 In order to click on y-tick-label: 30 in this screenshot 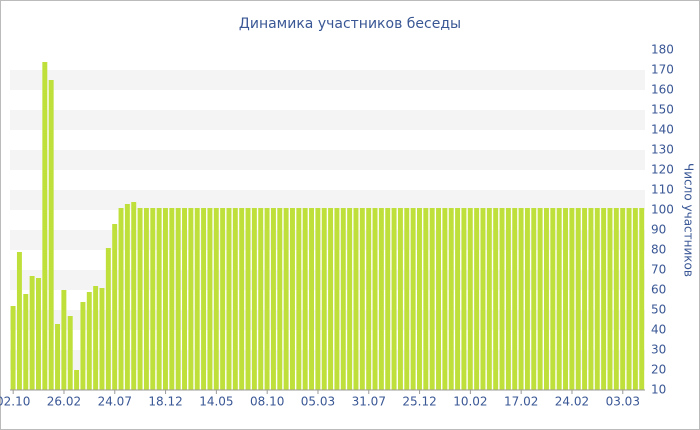, I will do `click(658, 350)`.